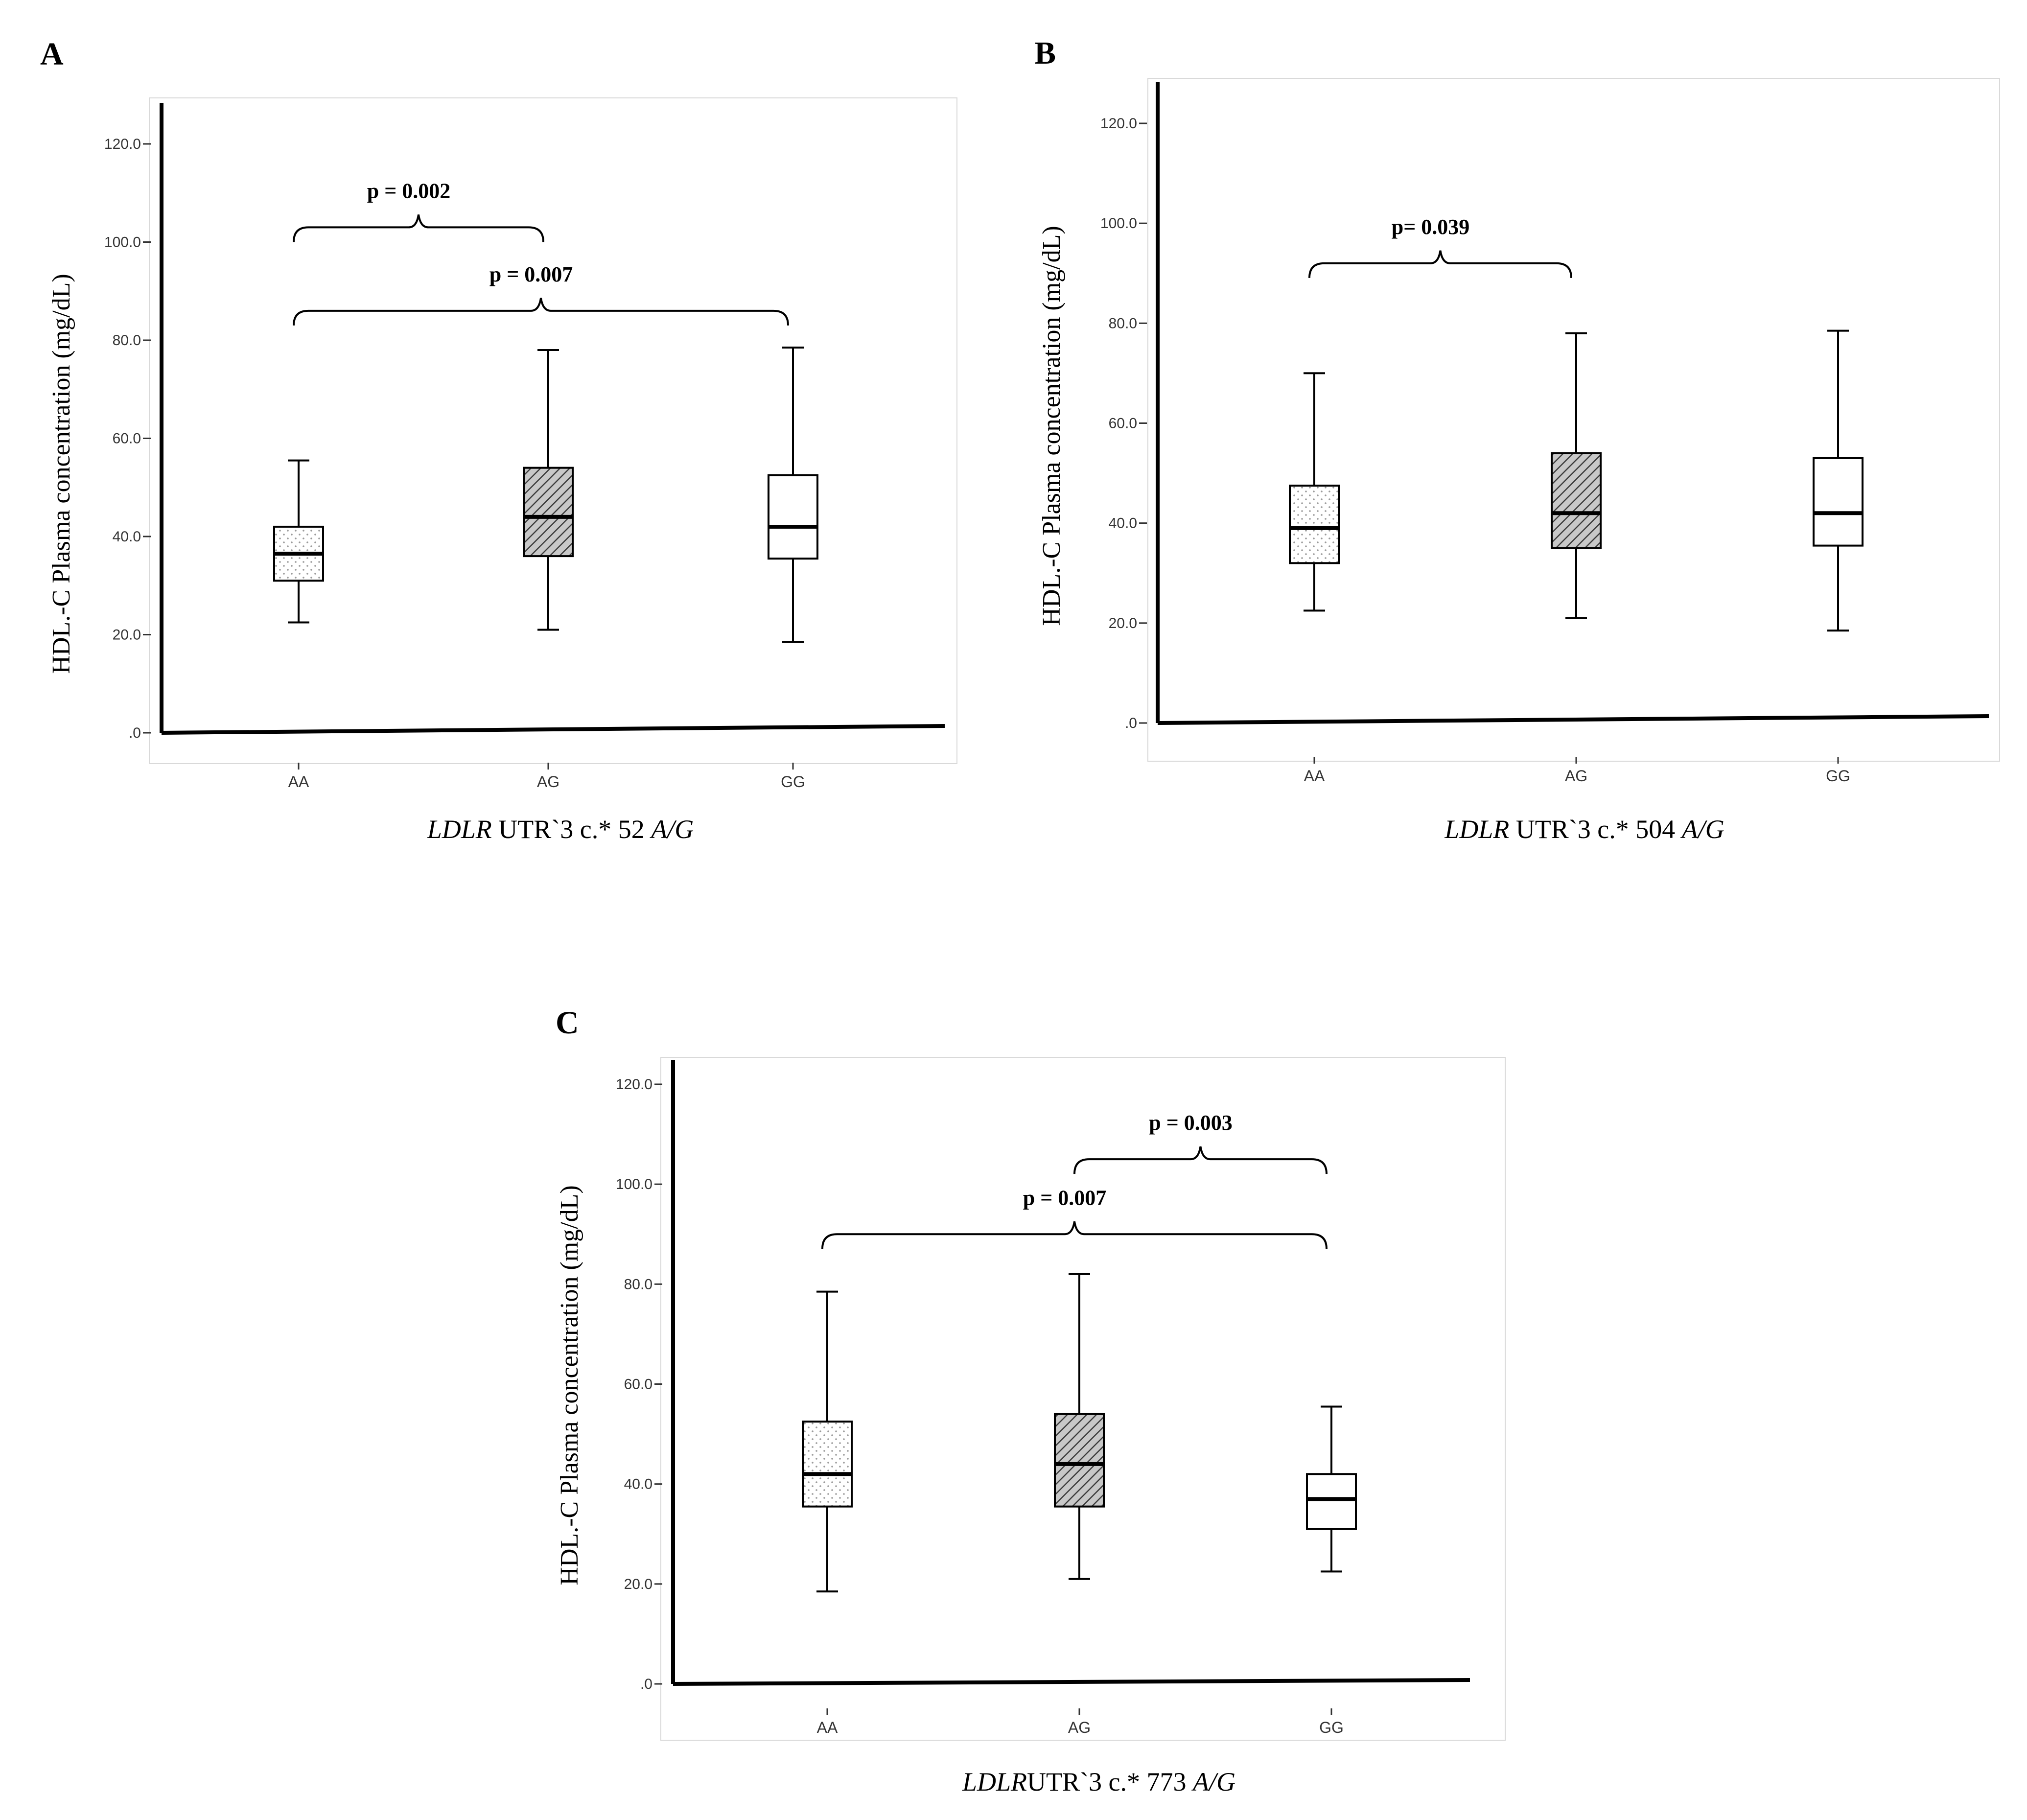 The height and width of the screenshot is (1820, 2027). I want to click on y-axis-ticks-b: .0 20.0 40.0 60.0 80.0 100.0 120.0, so click(1123, 423).